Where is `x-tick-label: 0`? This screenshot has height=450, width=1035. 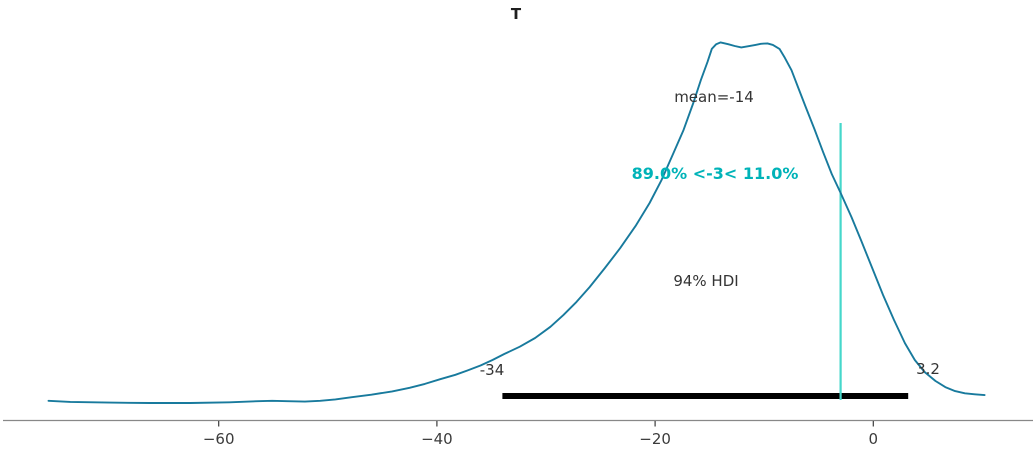 x-tick-label: 0 is located at coordinates (874, 439).